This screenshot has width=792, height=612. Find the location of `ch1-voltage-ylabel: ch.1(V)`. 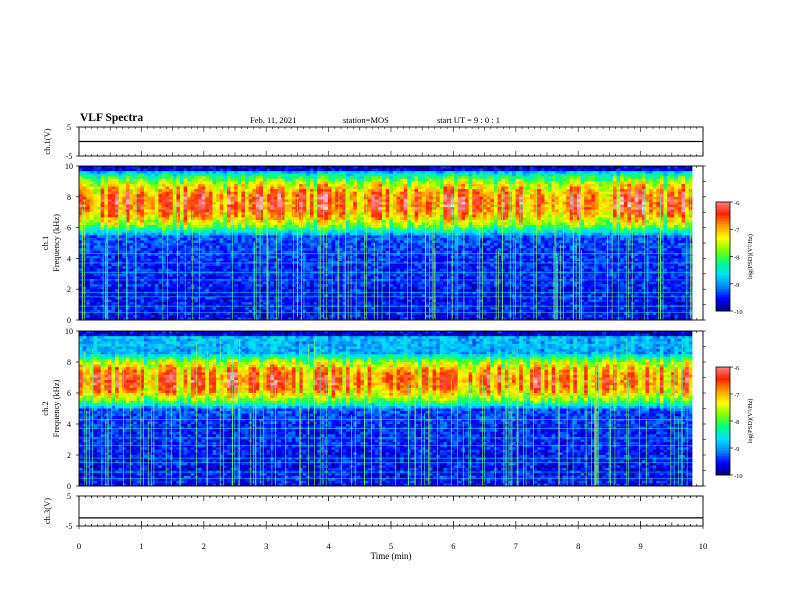

ch1-voltage-ylabel: ch.1(V) is located at coordinates (47, 141).